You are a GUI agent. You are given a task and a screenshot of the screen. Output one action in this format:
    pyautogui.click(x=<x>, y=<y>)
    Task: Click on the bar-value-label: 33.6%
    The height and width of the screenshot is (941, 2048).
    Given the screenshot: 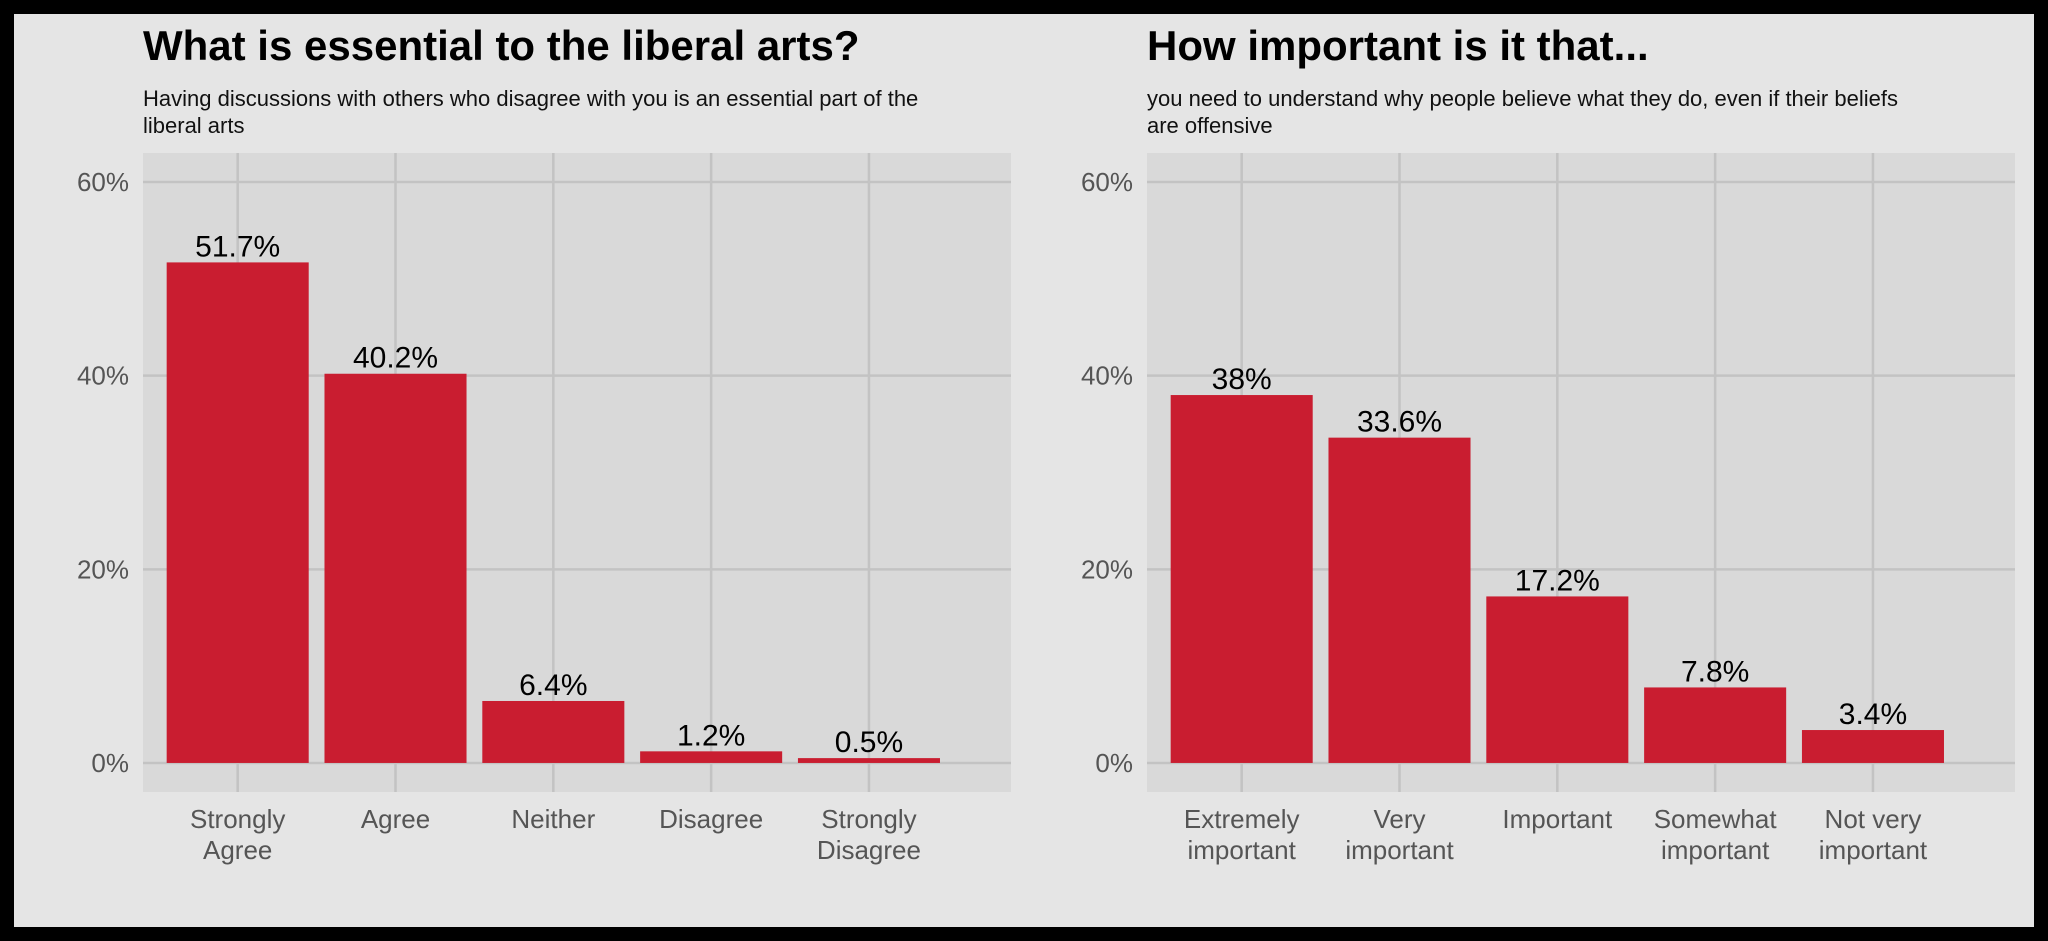 What is the action you would take?
    pyautogui.click(x=1399, y=422)
    